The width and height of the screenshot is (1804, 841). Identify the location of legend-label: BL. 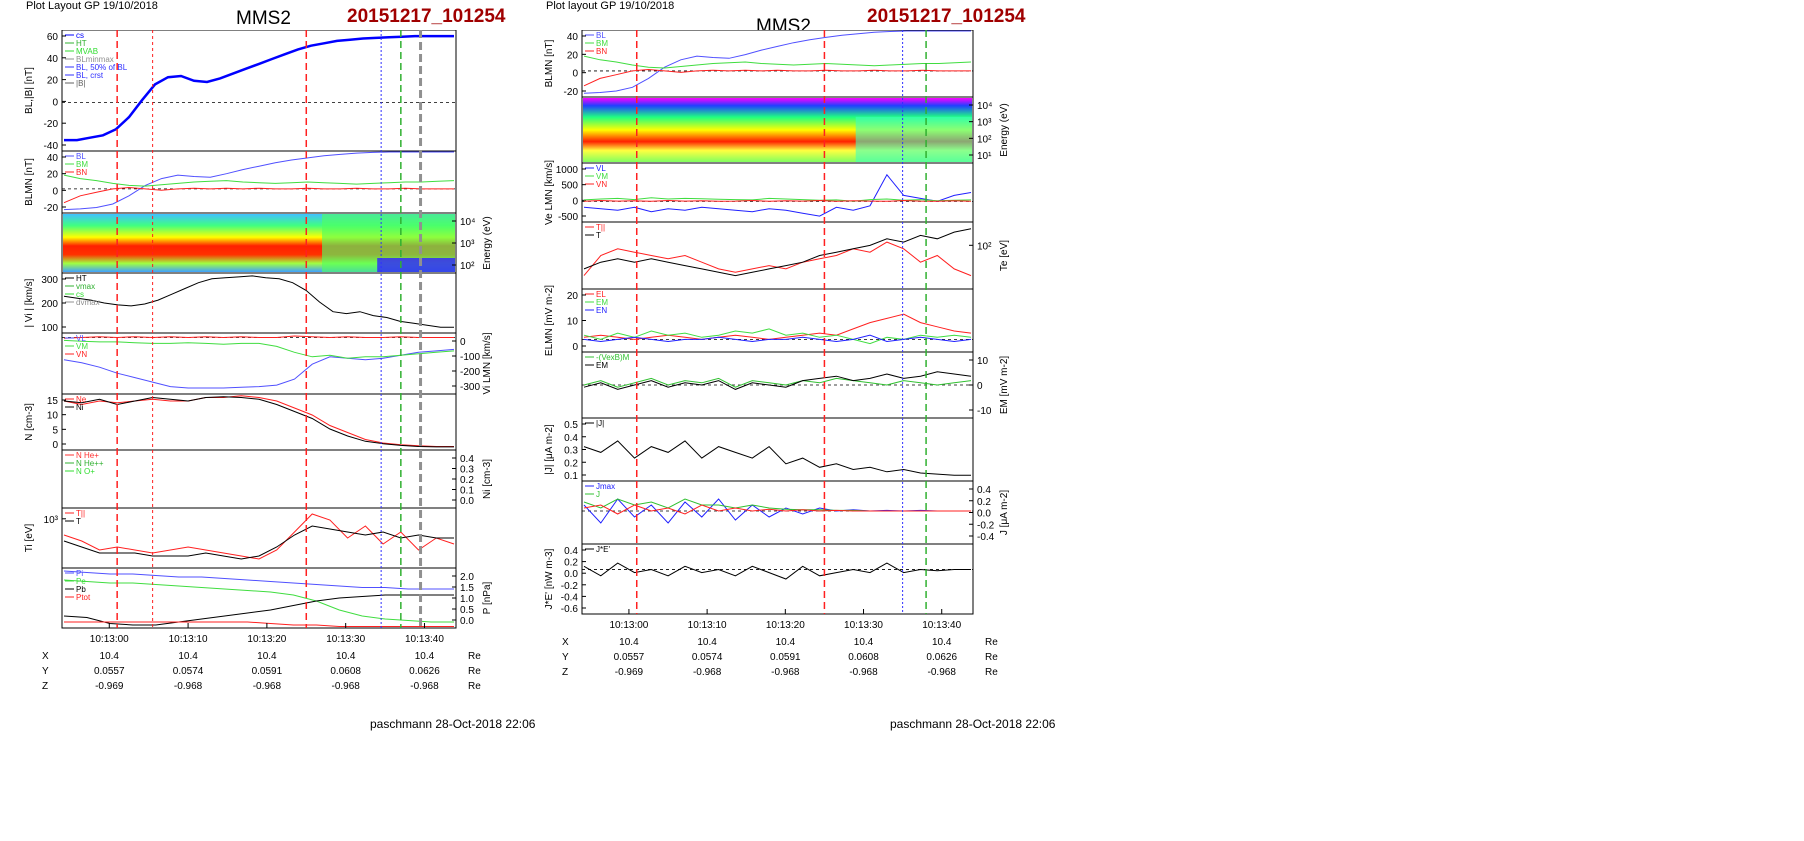
(81, 156).